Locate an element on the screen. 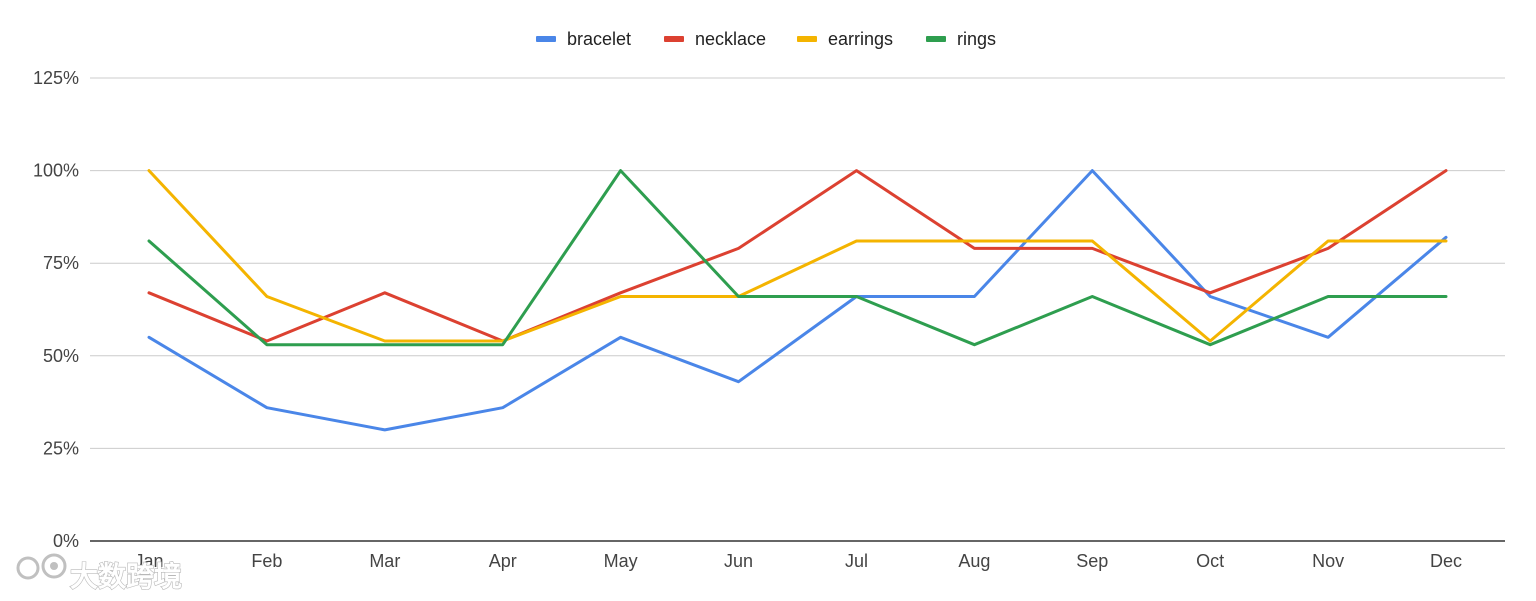 The width and height of the screenshot is (1536, 601). watermark-logo-icon is located at coordinates (41, 566).